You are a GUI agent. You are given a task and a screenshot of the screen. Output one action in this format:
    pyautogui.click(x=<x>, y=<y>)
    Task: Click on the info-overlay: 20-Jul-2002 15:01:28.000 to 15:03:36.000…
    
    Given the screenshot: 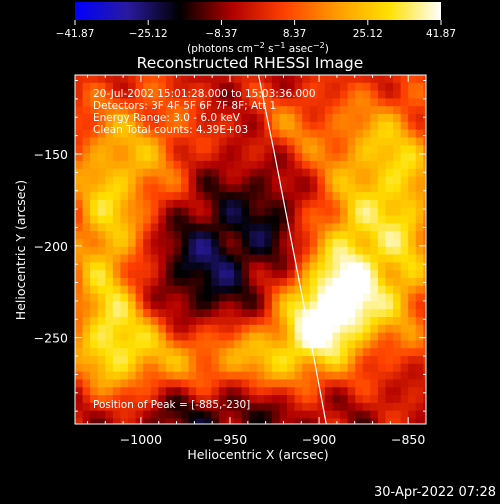 What is the action you would take?
    pyautogui.click(x=204, y=112)
    